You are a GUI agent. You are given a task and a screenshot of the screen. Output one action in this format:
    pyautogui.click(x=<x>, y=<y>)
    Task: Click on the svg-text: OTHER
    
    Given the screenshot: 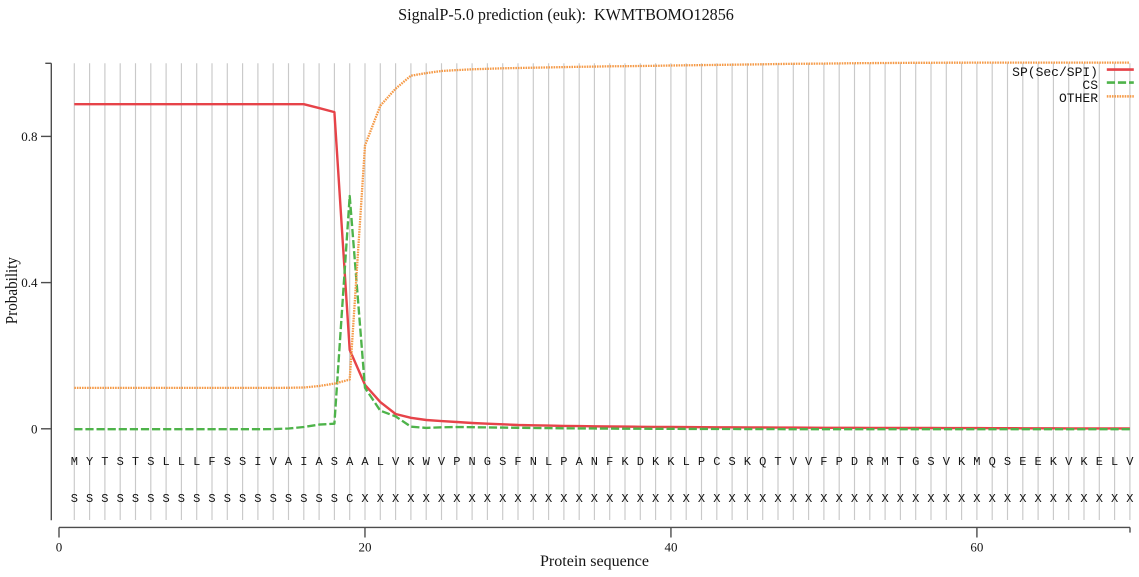 What is the action you would take?
    pyautogui.click(x=1078, y=98)
    